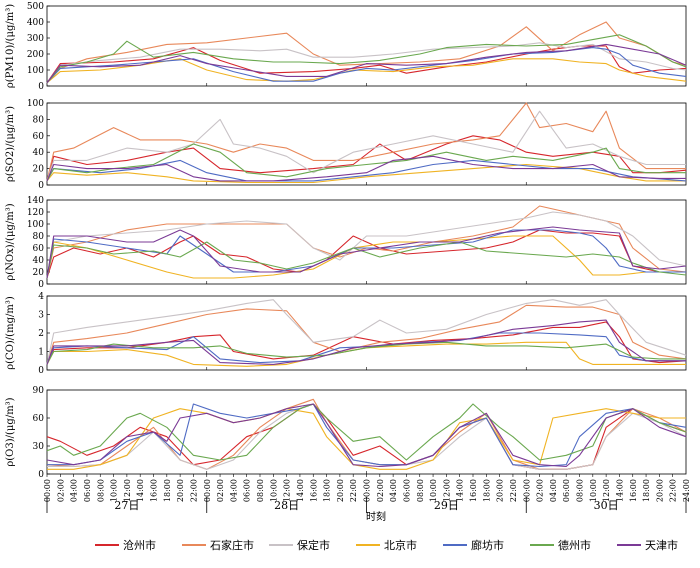  I want to click on legend-item: 沧州市, so click(125, 545).